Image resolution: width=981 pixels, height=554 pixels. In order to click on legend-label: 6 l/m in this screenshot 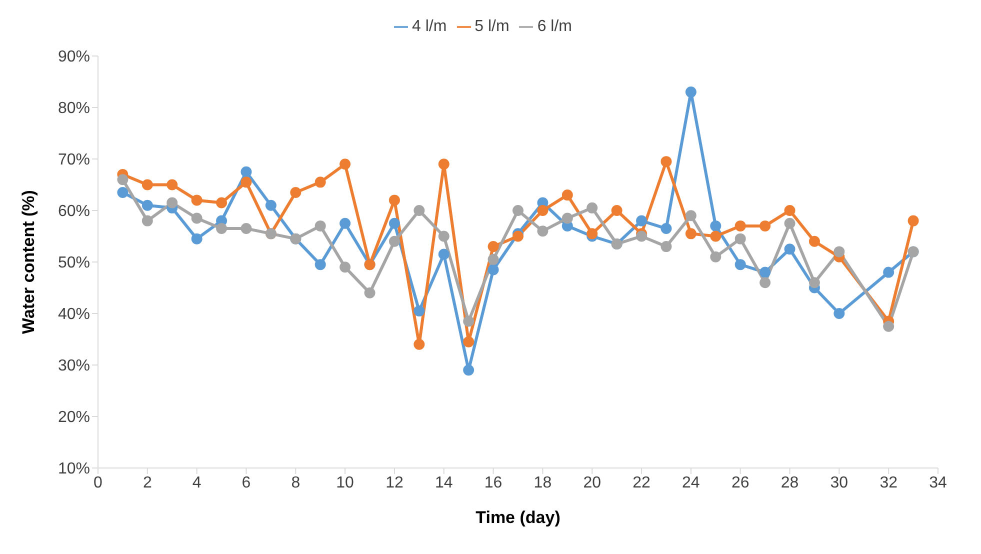, I will do `click(554, 26)`.